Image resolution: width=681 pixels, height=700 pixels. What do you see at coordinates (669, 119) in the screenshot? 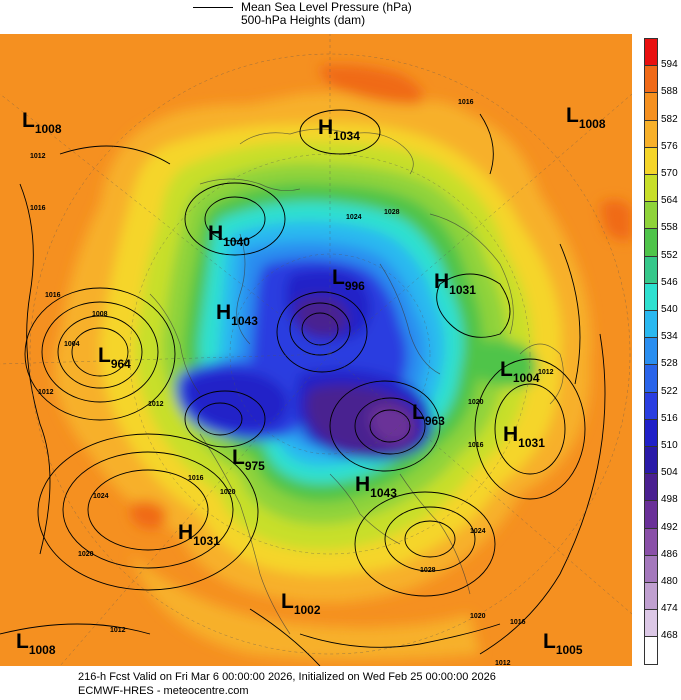
I see `colorbar-label: 582` at bounding box center [669, 119].